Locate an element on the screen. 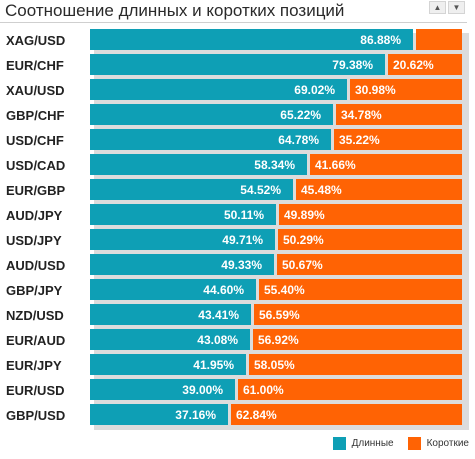 The height and width of the screenshot is (459, 475). short-value-label: 49.89% is located at coordinates (304, 215).